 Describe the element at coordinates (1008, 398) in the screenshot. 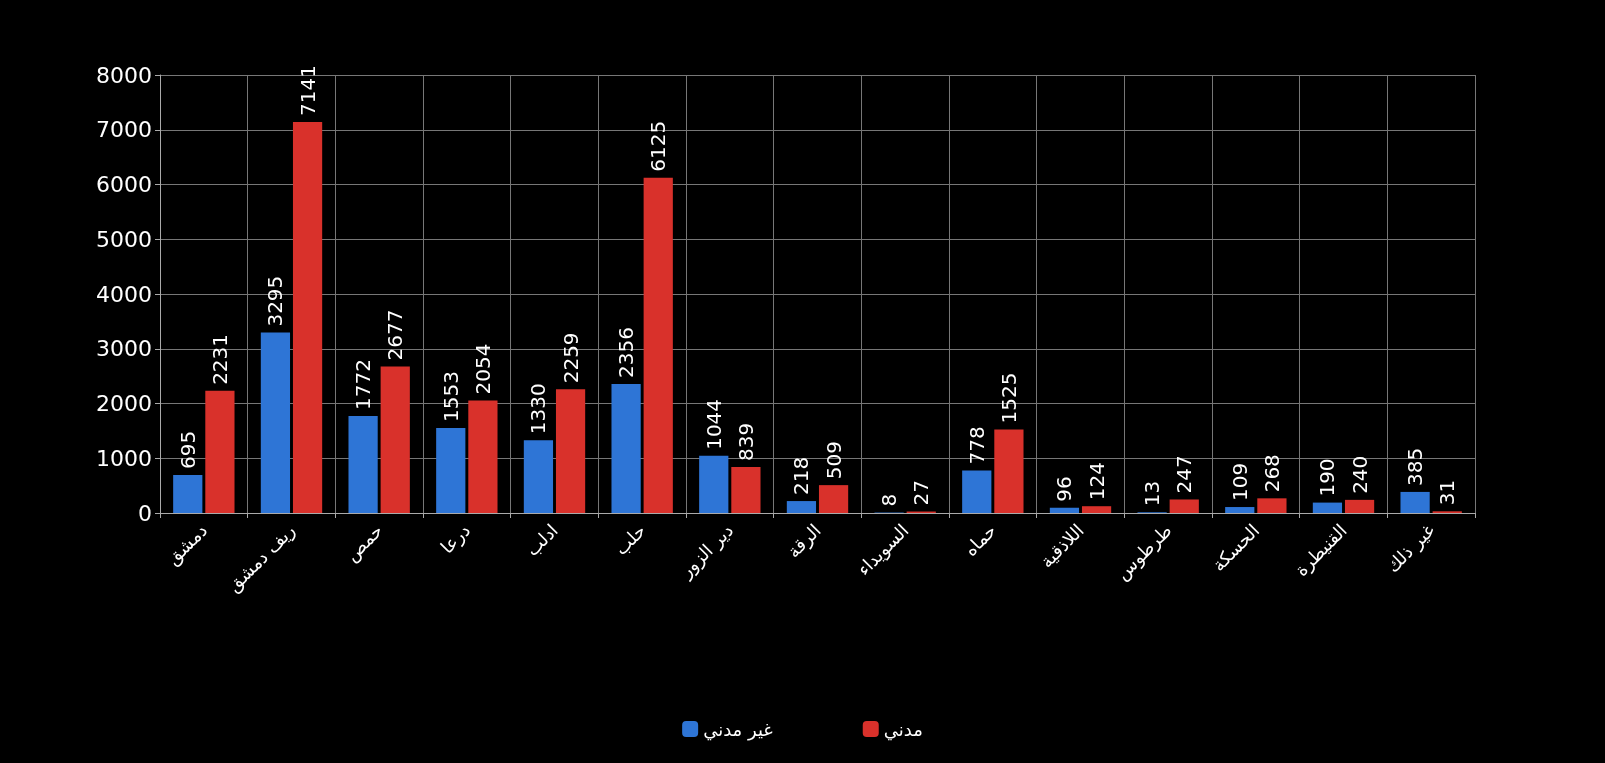

I see `data-label: 1525` at that location.